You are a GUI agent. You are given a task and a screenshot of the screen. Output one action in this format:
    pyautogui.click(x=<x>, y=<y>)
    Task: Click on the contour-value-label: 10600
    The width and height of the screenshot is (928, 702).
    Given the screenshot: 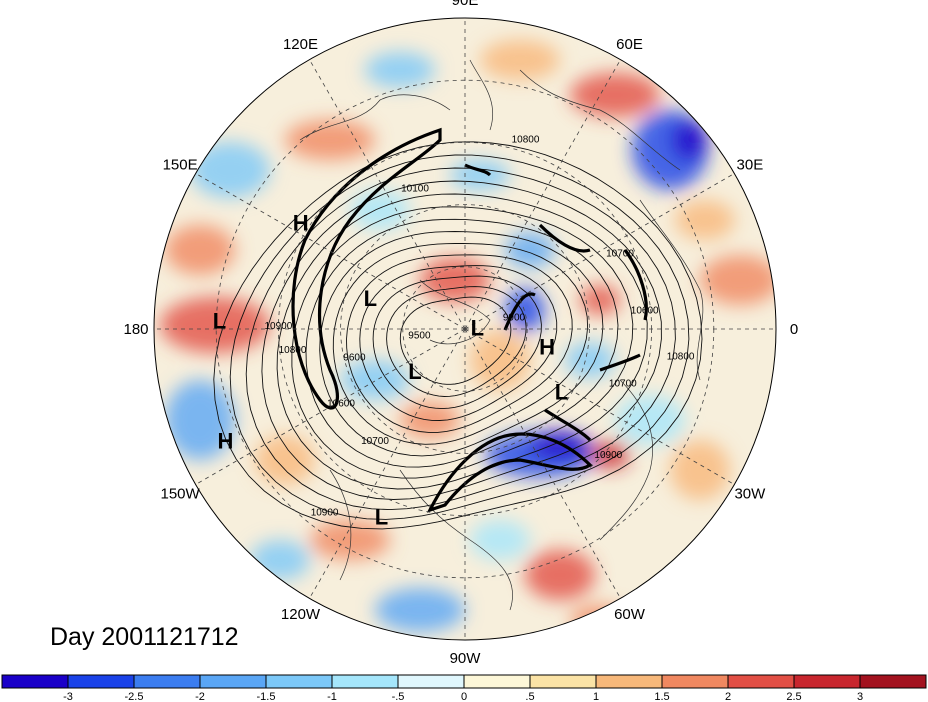 What is the action you would take?
    pyautogui.click(x=341, y=404)
    